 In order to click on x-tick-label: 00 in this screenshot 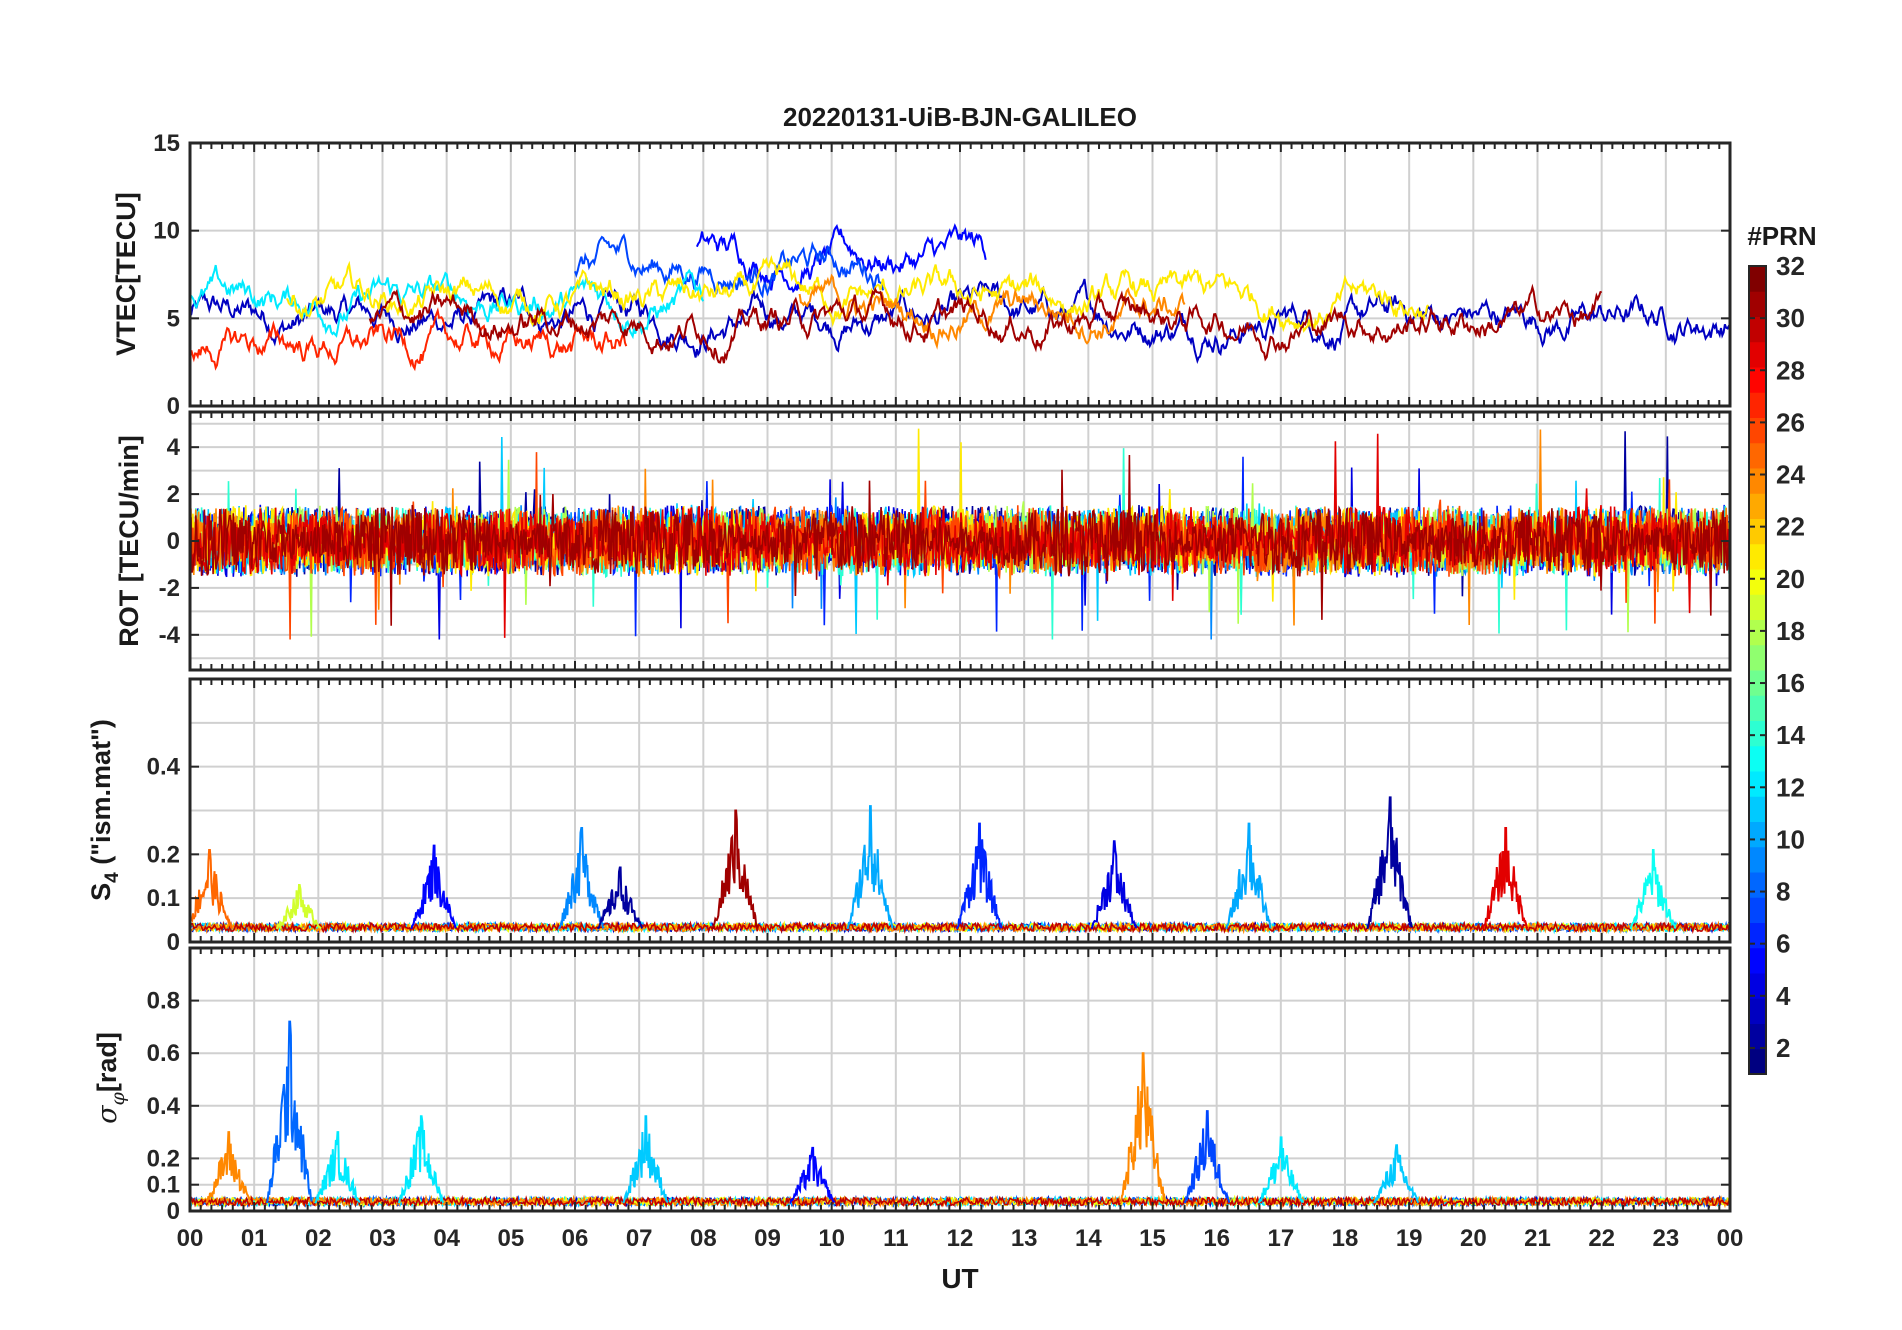, I will do `click(190, 1238)`.